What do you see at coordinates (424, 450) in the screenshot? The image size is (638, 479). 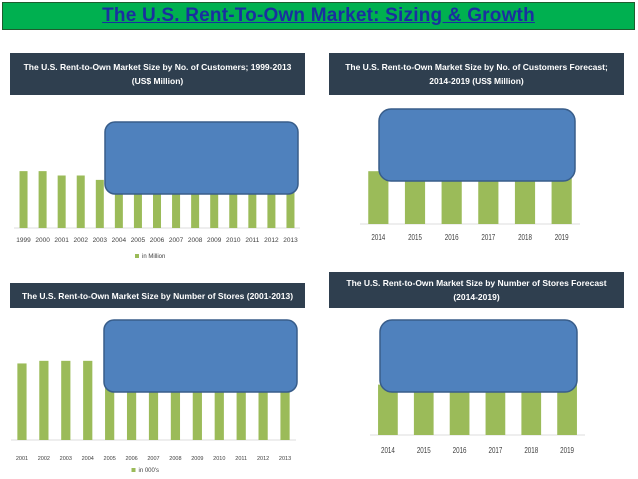 I see `chart4-tick-label: 2015` at bounding box center [424, 450].